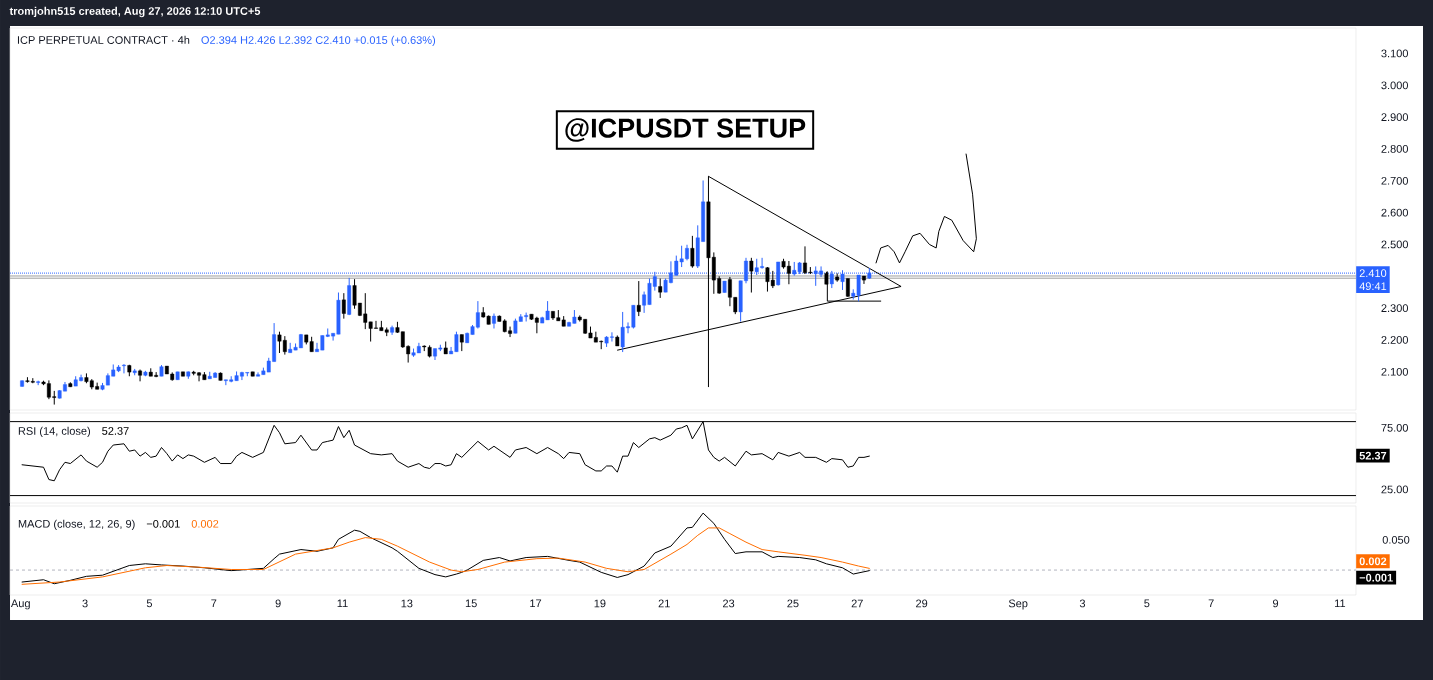  What do you see at coordinates (163, 523) in the screenshot?
I see `annotation: −0.001` at bounding box center [163, 523].